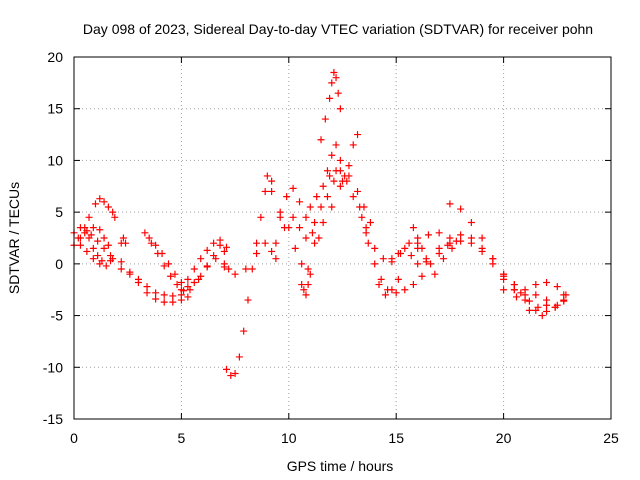 The image size is (640, 480). What do you see at coordinates (330, 106) in the screenshot?
I see `series-track-R` at bounding box center [330, 106].